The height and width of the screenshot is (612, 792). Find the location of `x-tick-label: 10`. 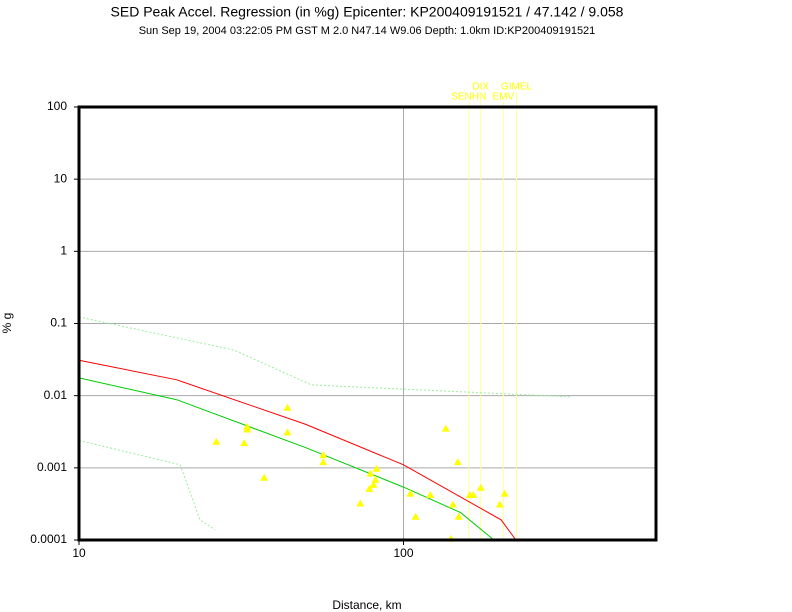

x-tick-label: 10 is located at coordinates (79, 553).